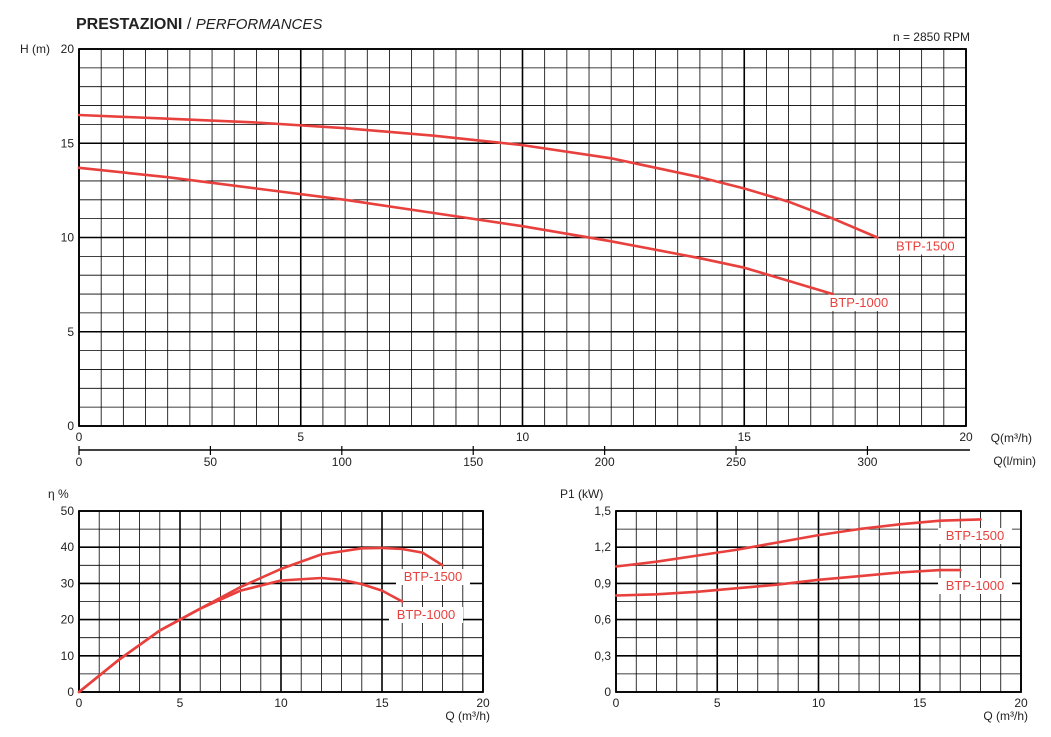 This screenshot has height=737, width=1051. Describe the element at coordinates (211, 462) in the screenshot. I see `secondary-tick-label: 50` at that location.